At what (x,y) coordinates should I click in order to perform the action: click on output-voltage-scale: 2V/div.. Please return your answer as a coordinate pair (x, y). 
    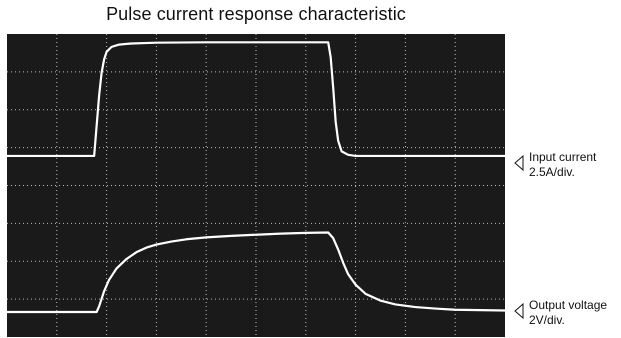
    Looking at the image, I should click on (547, 320).